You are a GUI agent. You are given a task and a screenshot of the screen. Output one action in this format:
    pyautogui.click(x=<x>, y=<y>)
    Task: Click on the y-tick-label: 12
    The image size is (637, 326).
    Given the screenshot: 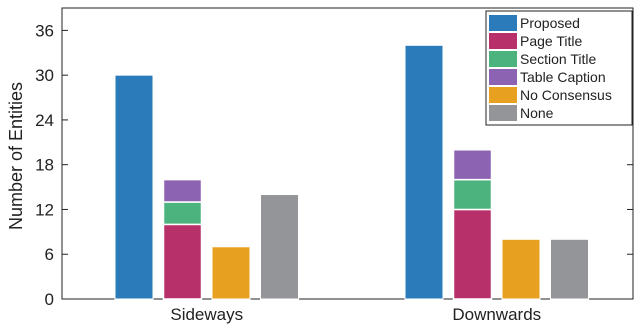 What is the action you would take?
    pyautogui.click(x=44, y=209)
    